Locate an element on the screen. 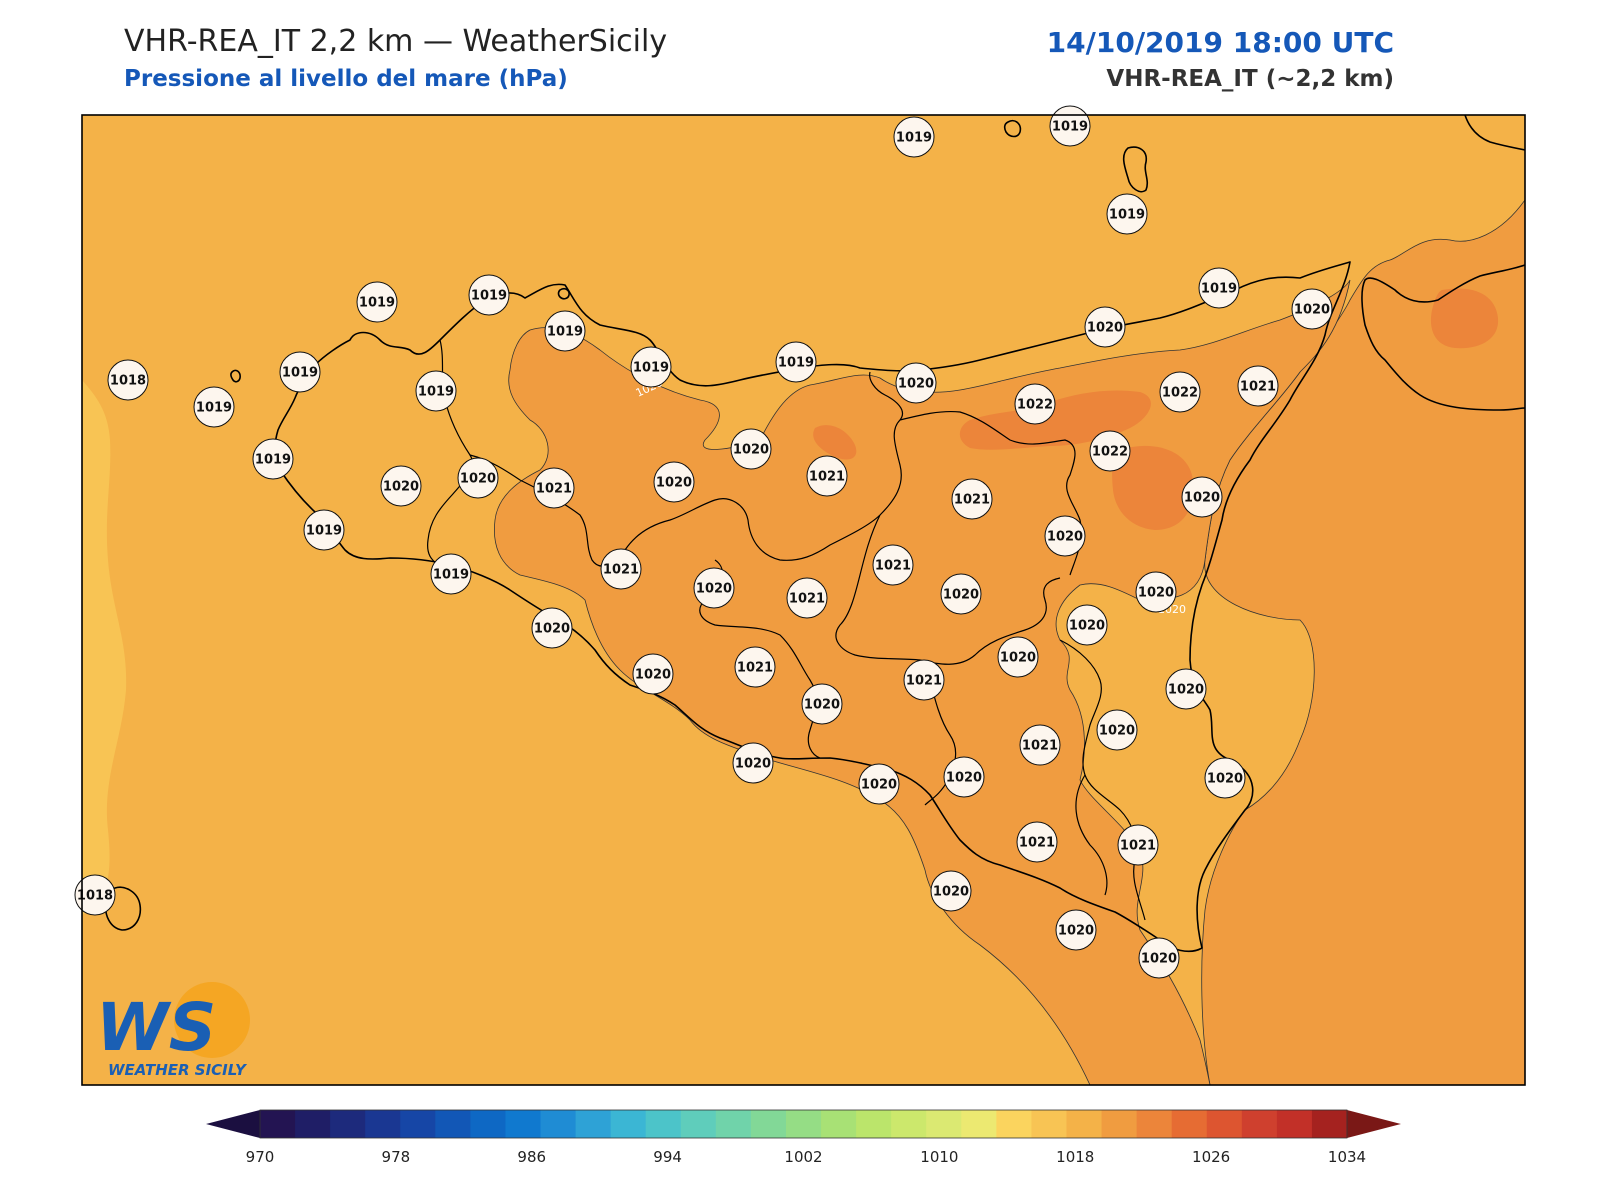 Image resolution: width=1600 pixels, height=1200 pixels. lipari-island is located at coordinates (1135, 169).